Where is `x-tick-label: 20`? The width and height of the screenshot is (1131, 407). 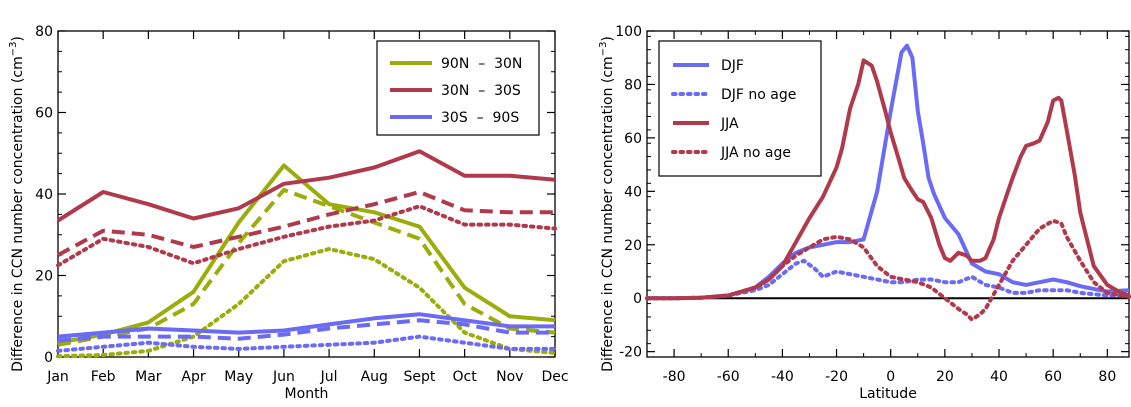
x-tick-label: 20 is located at coordinates (945, 377).